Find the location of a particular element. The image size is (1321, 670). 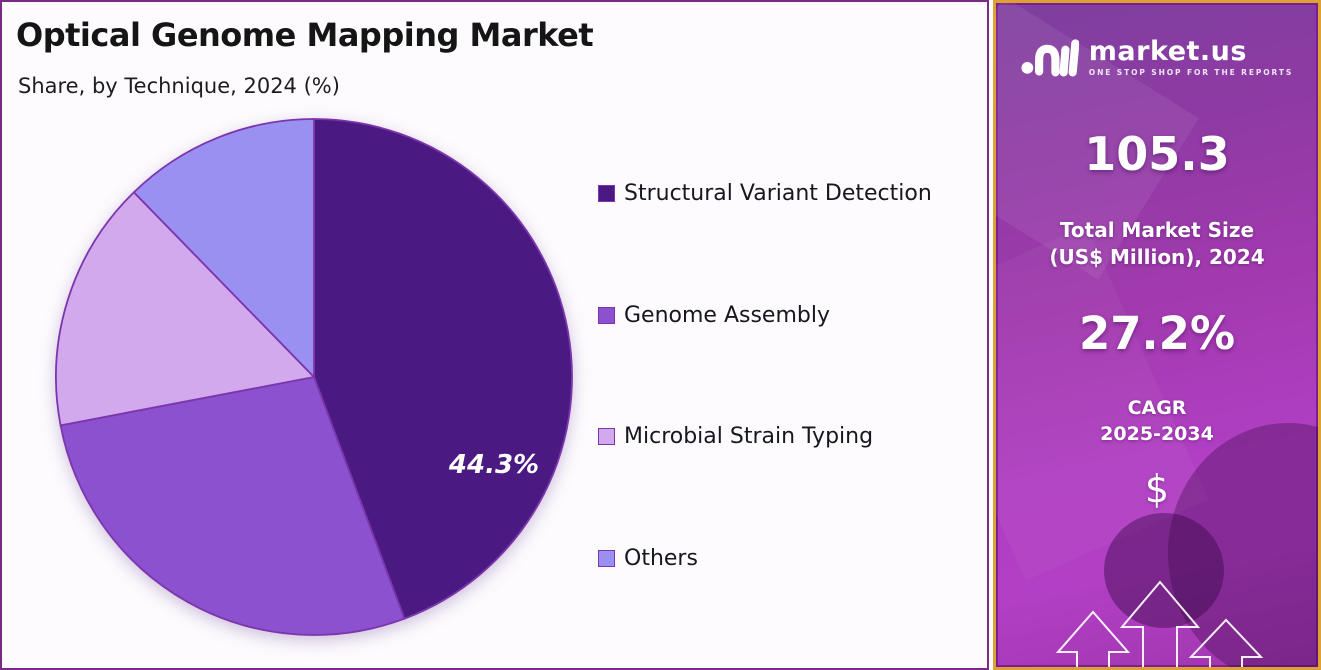

market-size-label-line1: Total Market Size is located at coordinates (1157, 230).